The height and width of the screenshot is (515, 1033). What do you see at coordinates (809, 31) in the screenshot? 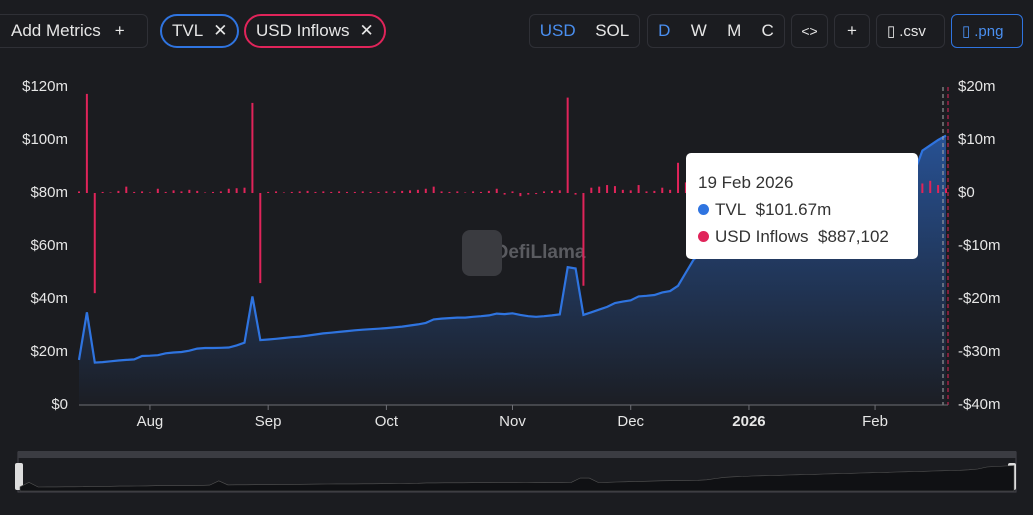
I see `embed-button: <>` at bounding box center [809, 31].